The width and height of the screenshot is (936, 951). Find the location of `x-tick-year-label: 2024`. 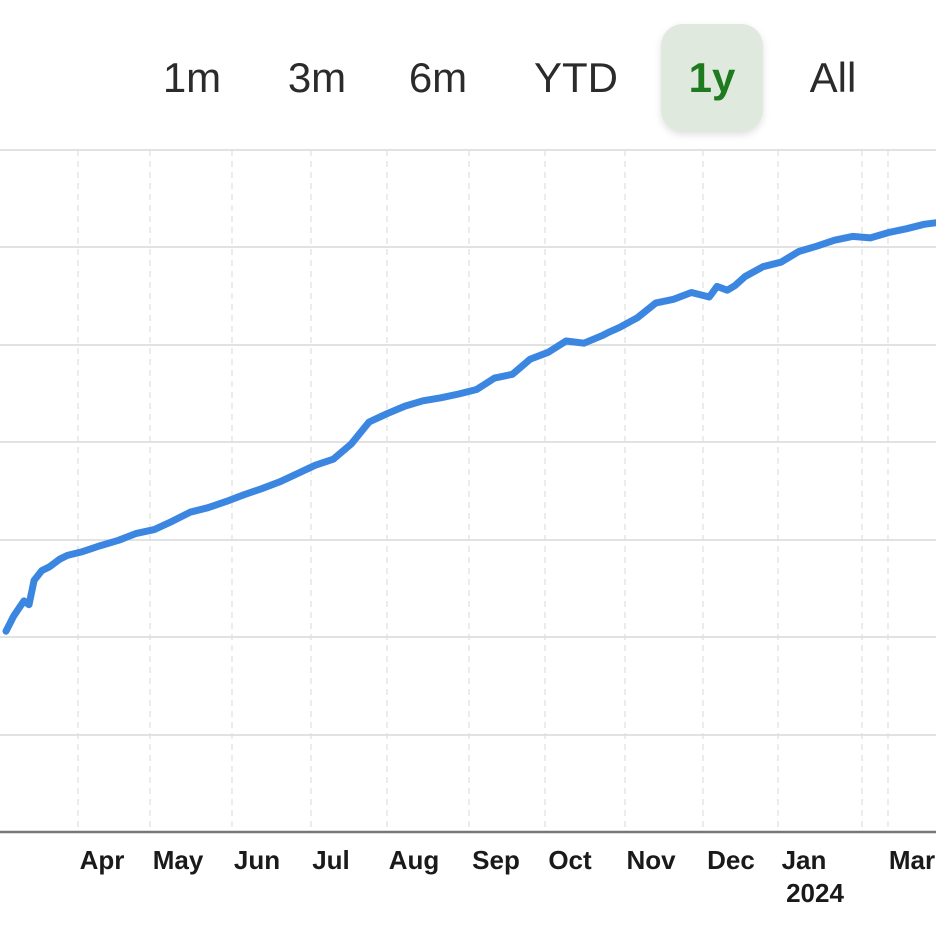

x-tick-year-label: 2024 is located at coordinates (815, 893).